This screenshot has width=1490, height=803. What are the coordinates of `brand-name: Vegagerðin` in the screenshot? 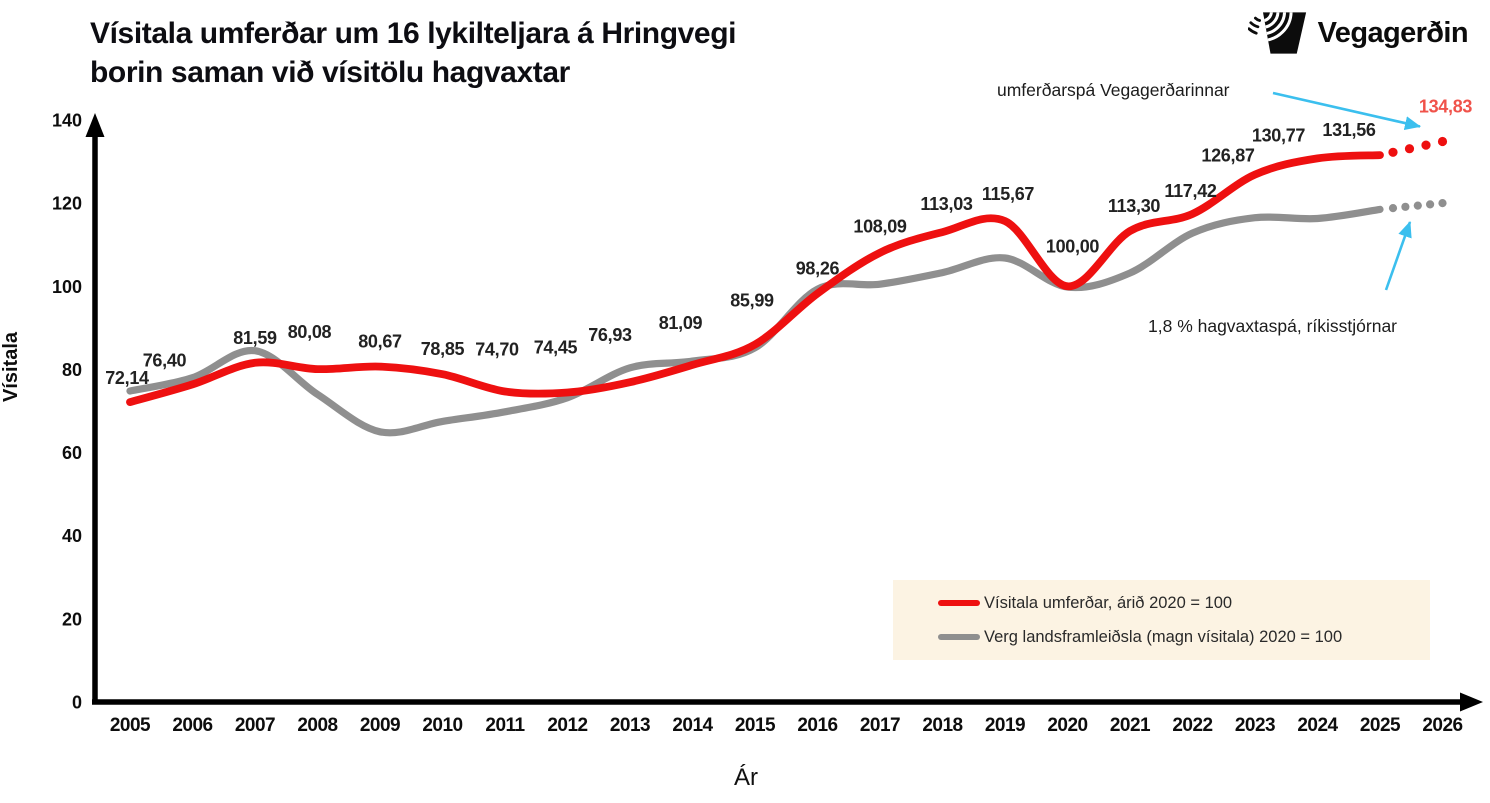 It's located at (1393, 32).